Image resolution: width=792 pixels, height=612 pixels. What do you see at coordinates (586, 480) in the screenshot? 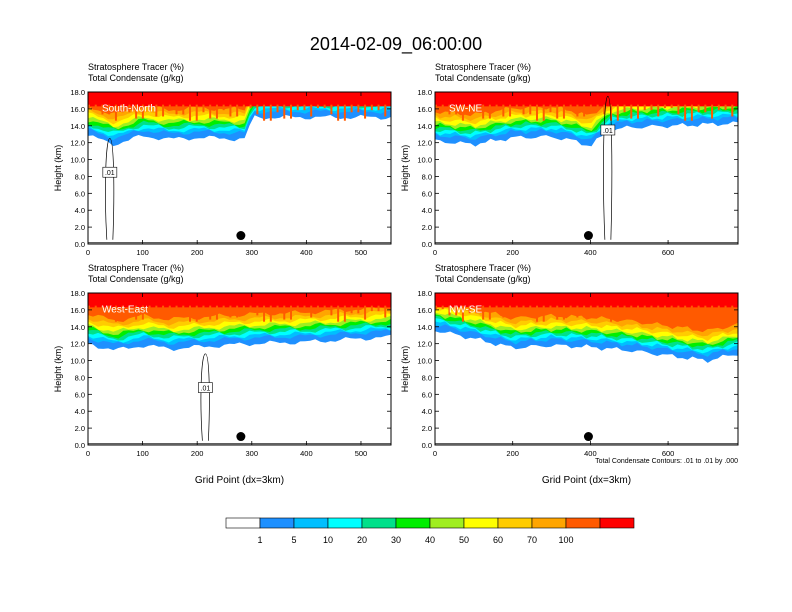
I see `x-axis-label: Grid Point (dx=3km)` at bounding box center [586, 480].